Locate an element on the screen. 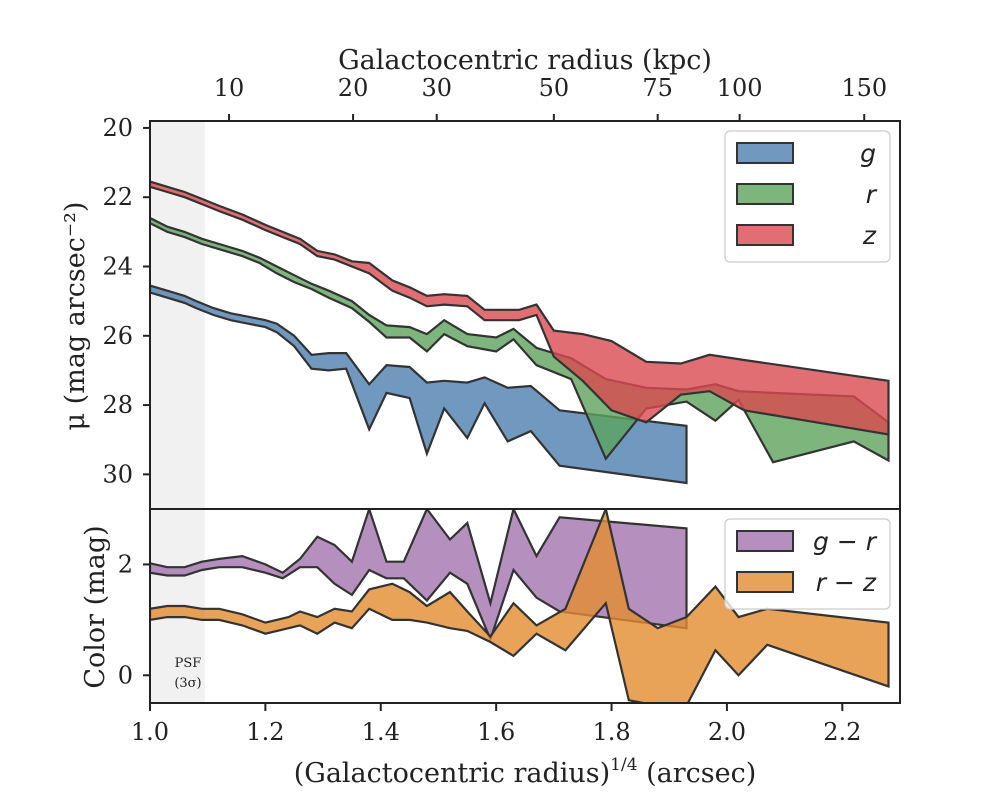  x-tick-label-2: 1.4 is located at coordinates (381, 732).